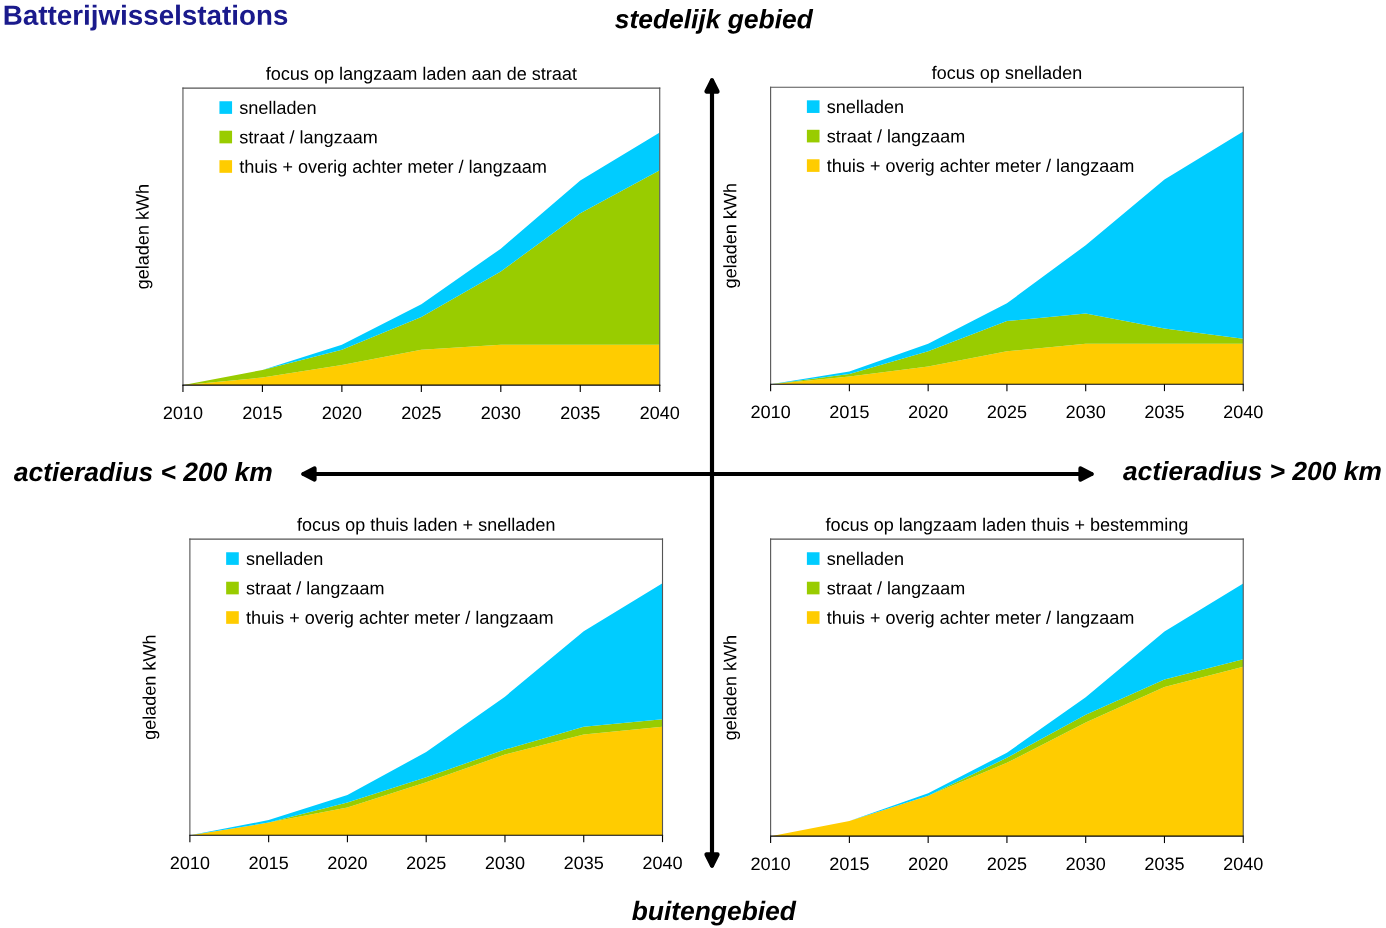 The width and height of the screenshot is (1386, 928). Describe the element at coordinates (714, 21) in the screenshot. I see `text: stedelijk gebied` at that location.